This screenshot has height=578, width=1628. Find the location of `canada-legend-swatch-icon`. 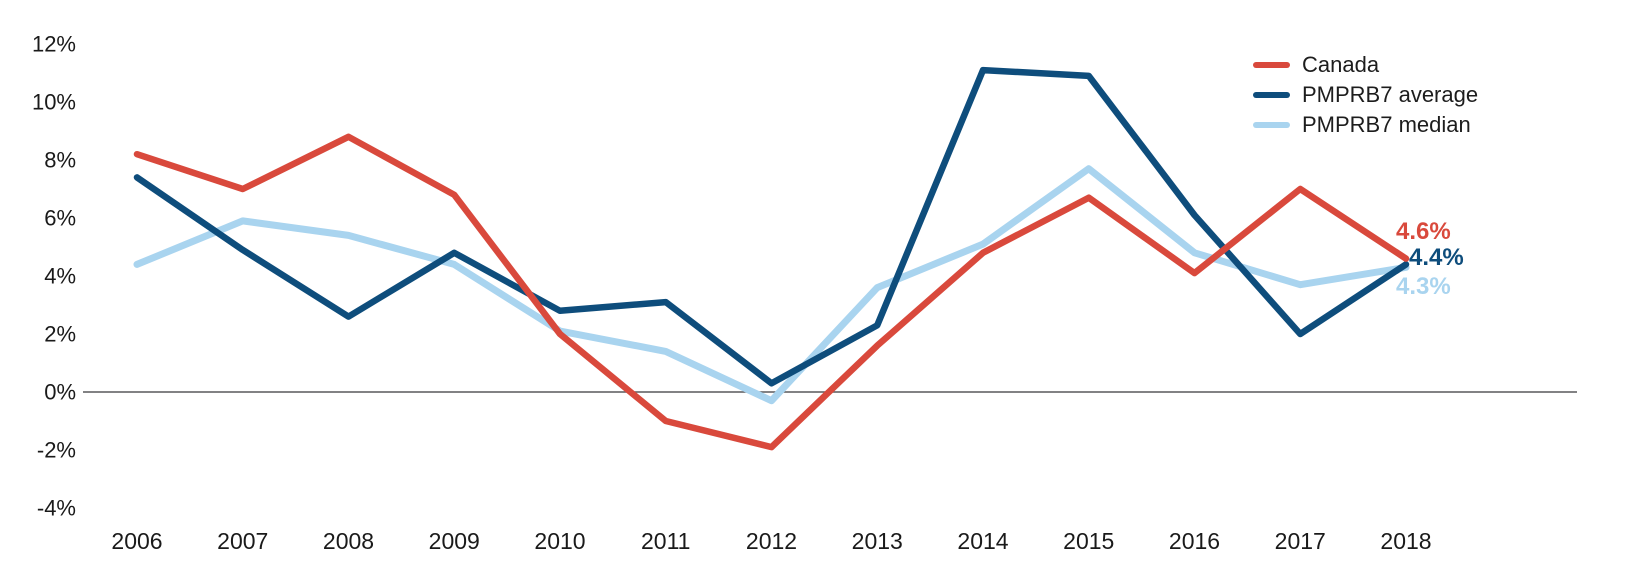

canada-legend-swatch-icon is located at coordinates (1271, 65).